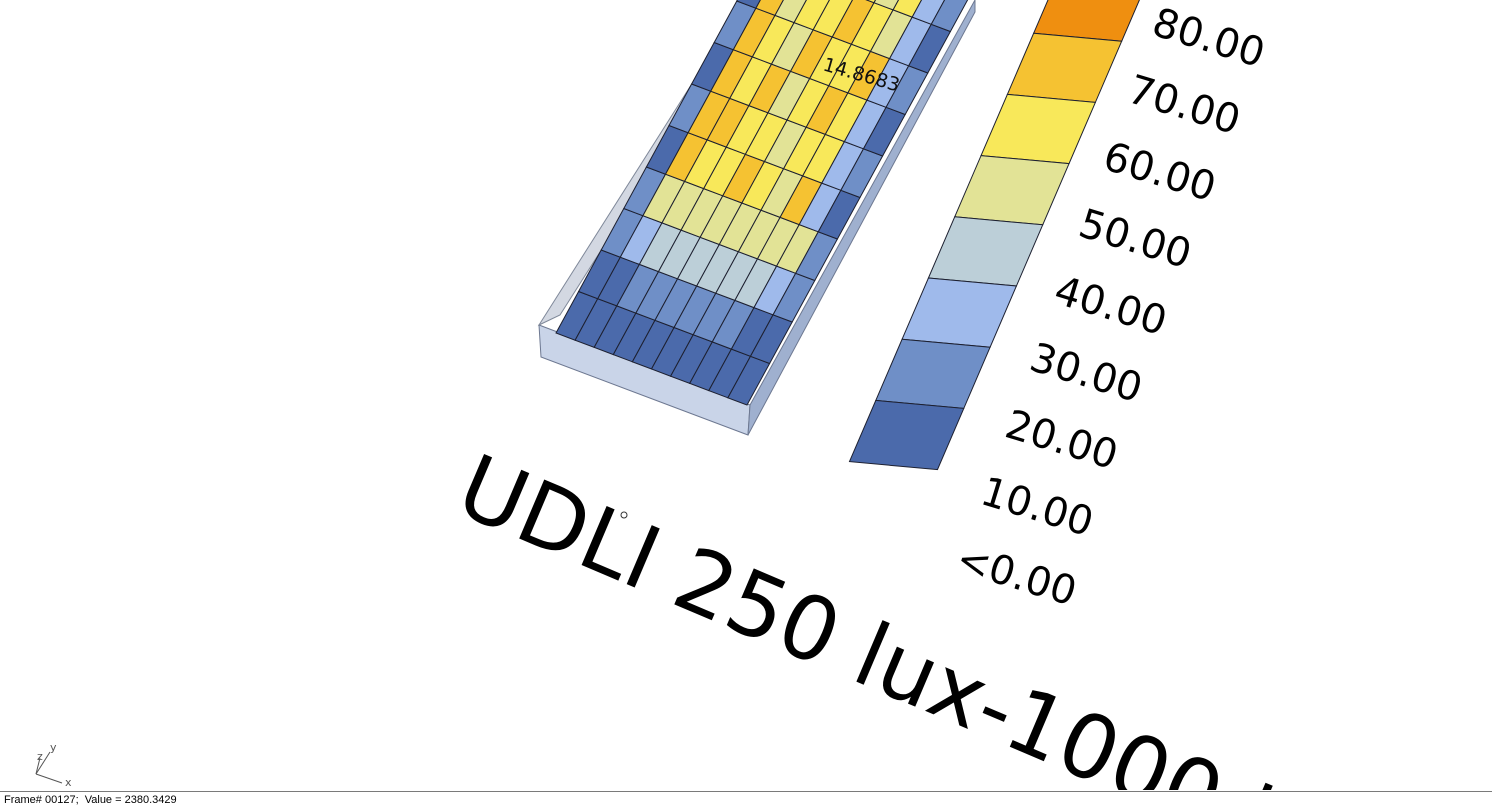  I want to click on room-slab-right, so click(861, 218).